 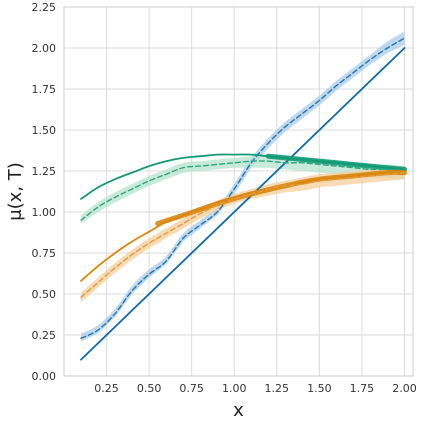 What do you see at coordinates (44, 7) in the screenshot?
I see `y-tick-label: 2.25` at bounding box center [44, 7].